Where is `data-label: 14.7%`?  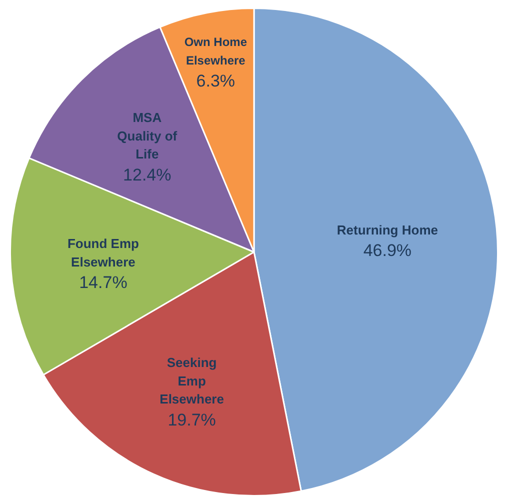 data-label: 14.7% is located at coordinates (103, 282).